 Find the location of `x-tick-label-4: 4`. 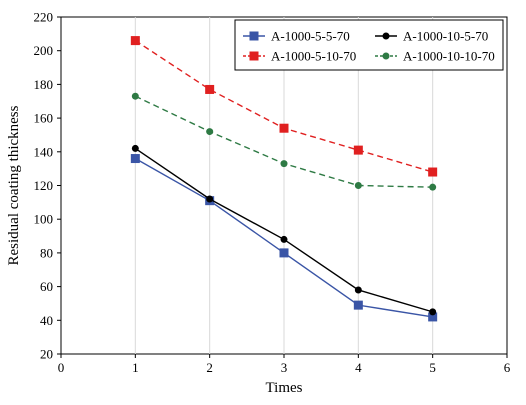

x-tick-label-4: 4 is located at coordinates (358, 367).